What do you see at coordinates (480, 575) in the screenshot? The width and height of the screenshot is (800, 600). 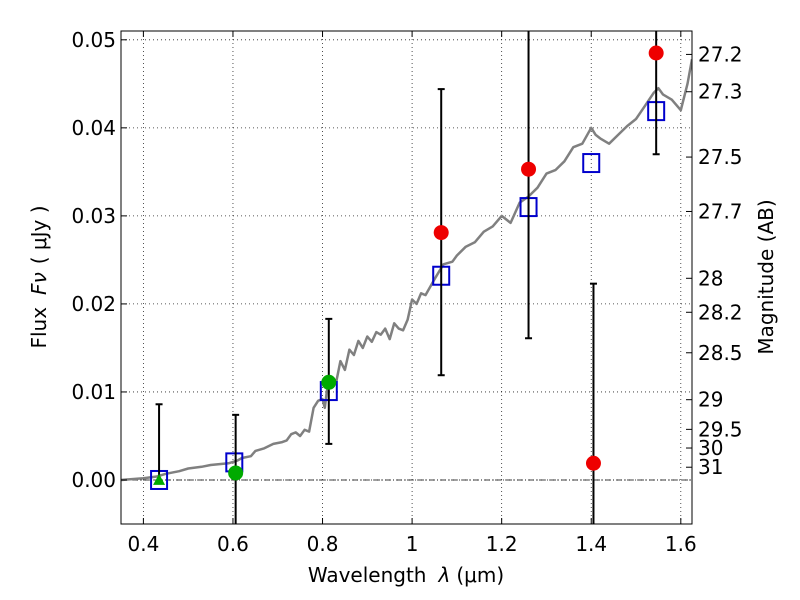 I see `x-axis-label-unit: (μm)` at bounding box center [480, 575].